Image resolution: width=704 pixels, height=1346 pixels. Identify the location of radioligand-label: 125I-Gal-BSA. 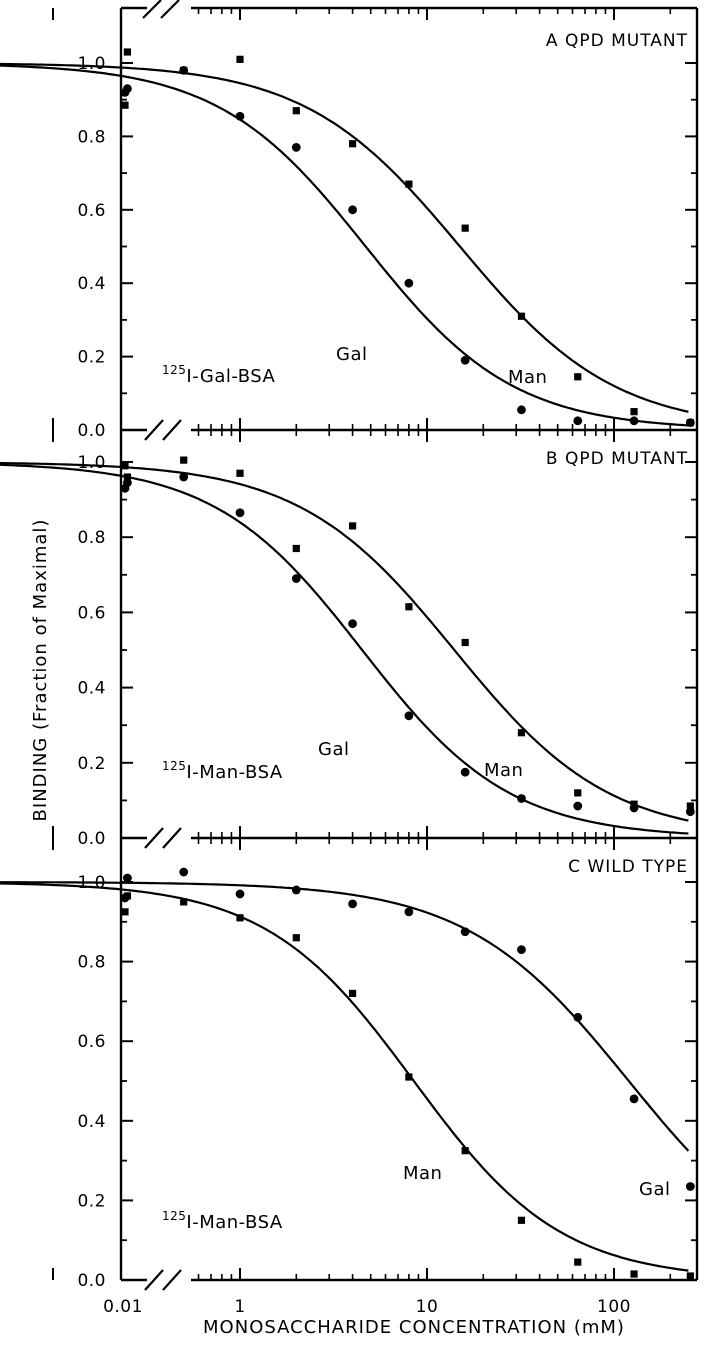
(218, 375).